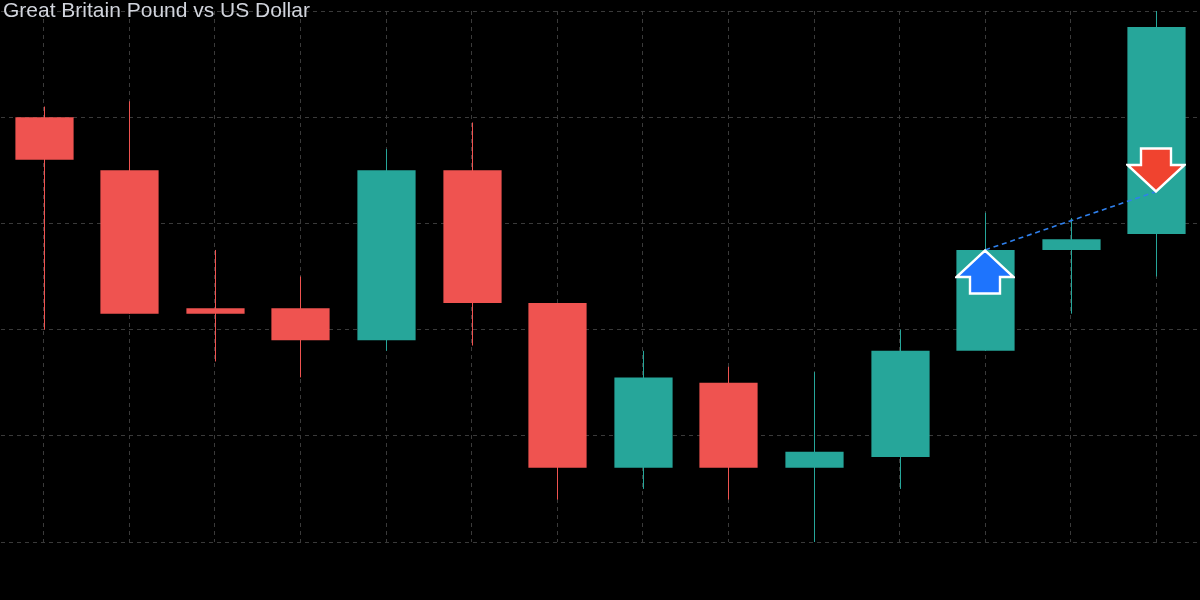 This screenshot has height=600, width=1200. Describe the element at coordinates (156, 11) in the screenshot. I see `chart-title: Great Britain Pound vs US Dollar` at that location.